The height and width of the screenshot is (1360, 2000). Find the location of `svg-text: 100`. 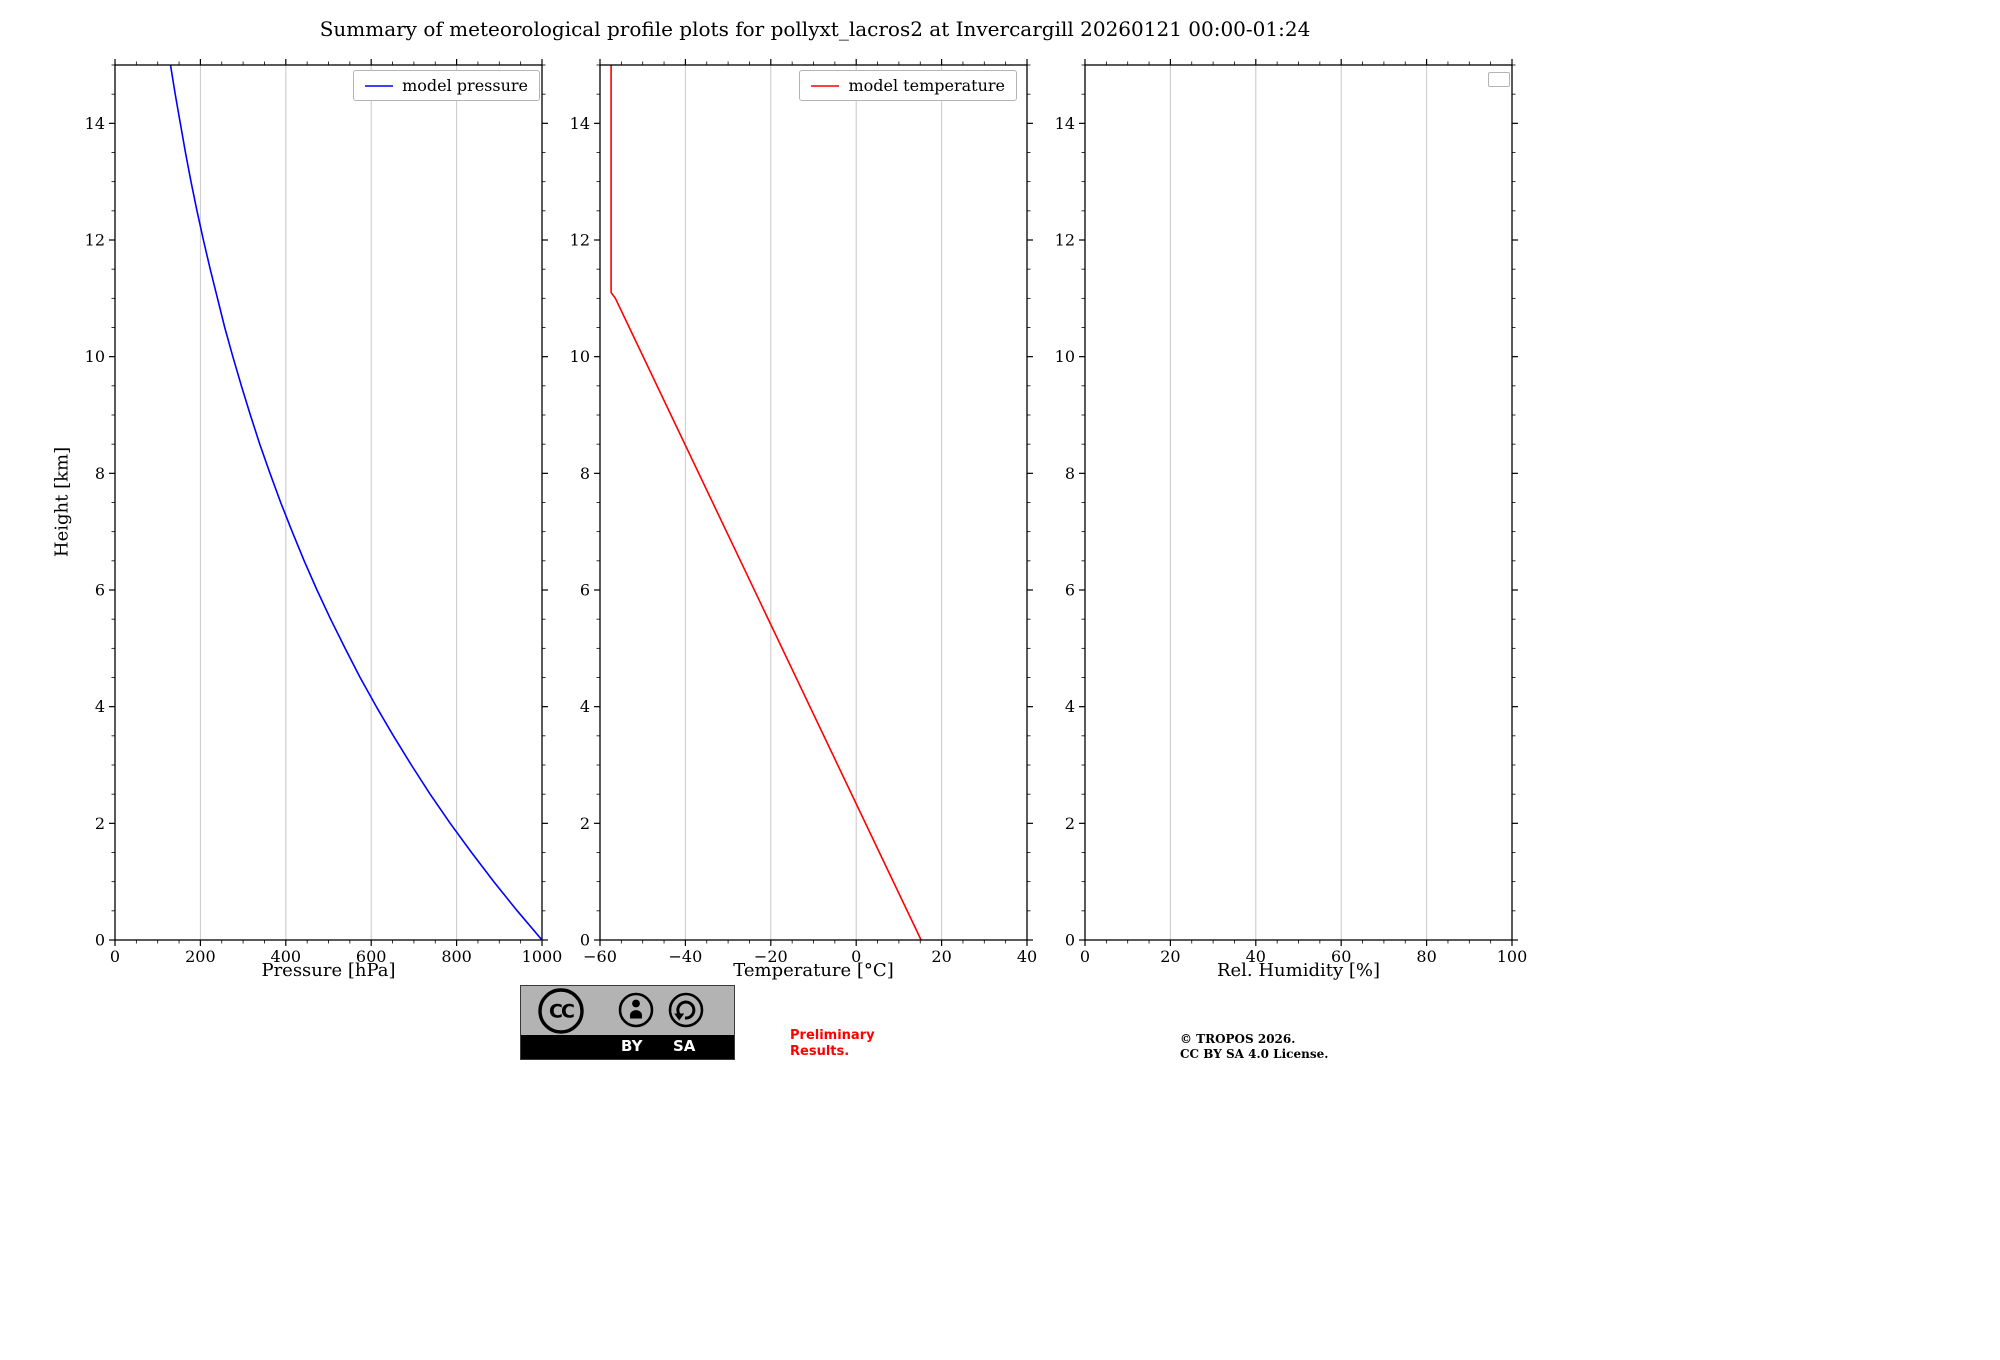

svg-text: 100 is located at coordinates (1512, 956).